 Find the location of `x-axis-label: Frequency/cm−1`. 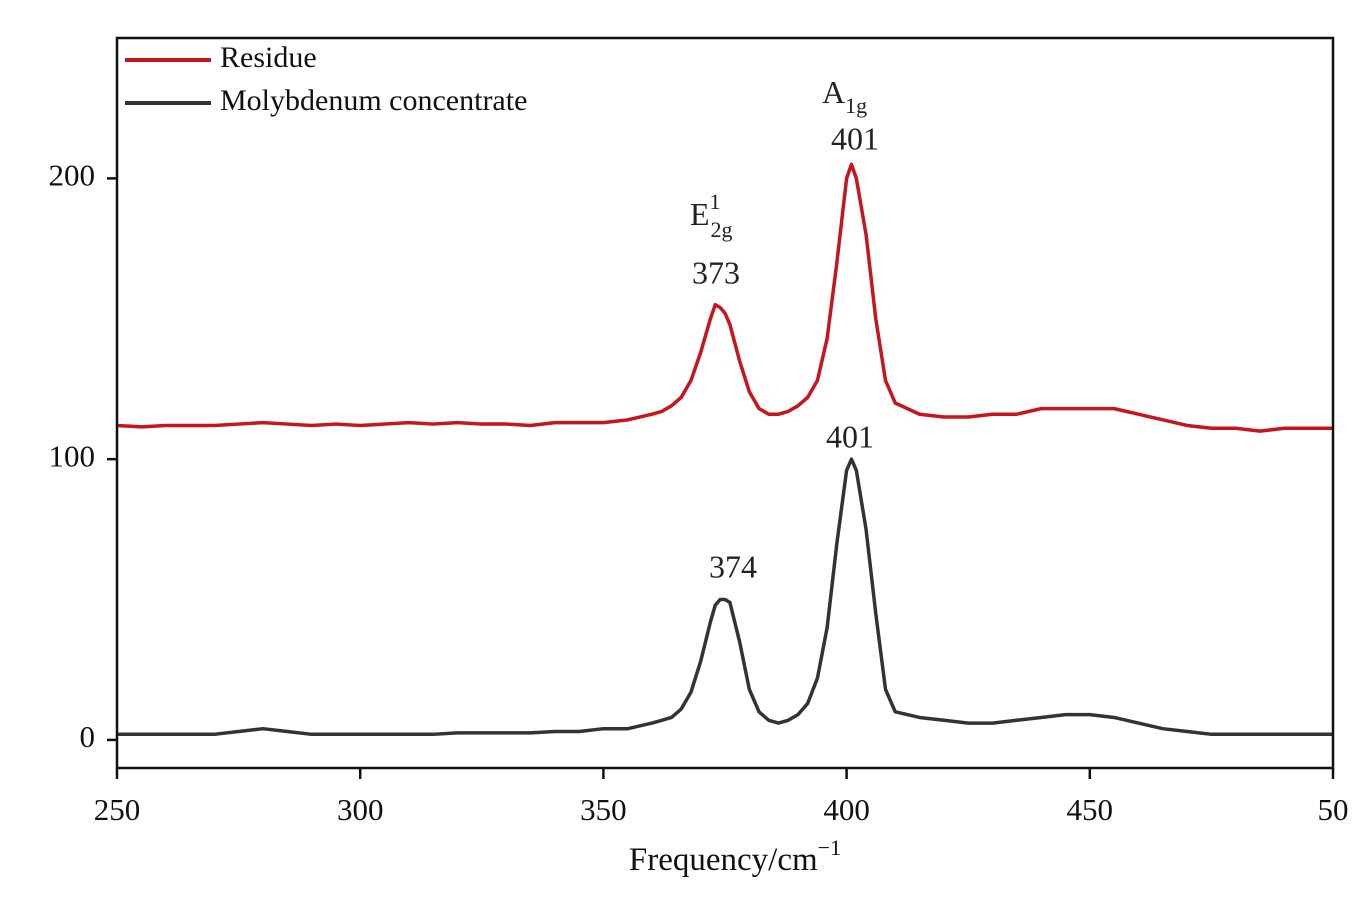

x-axis-label: Frequency/cm−1 is located at coordinates (735, 856).